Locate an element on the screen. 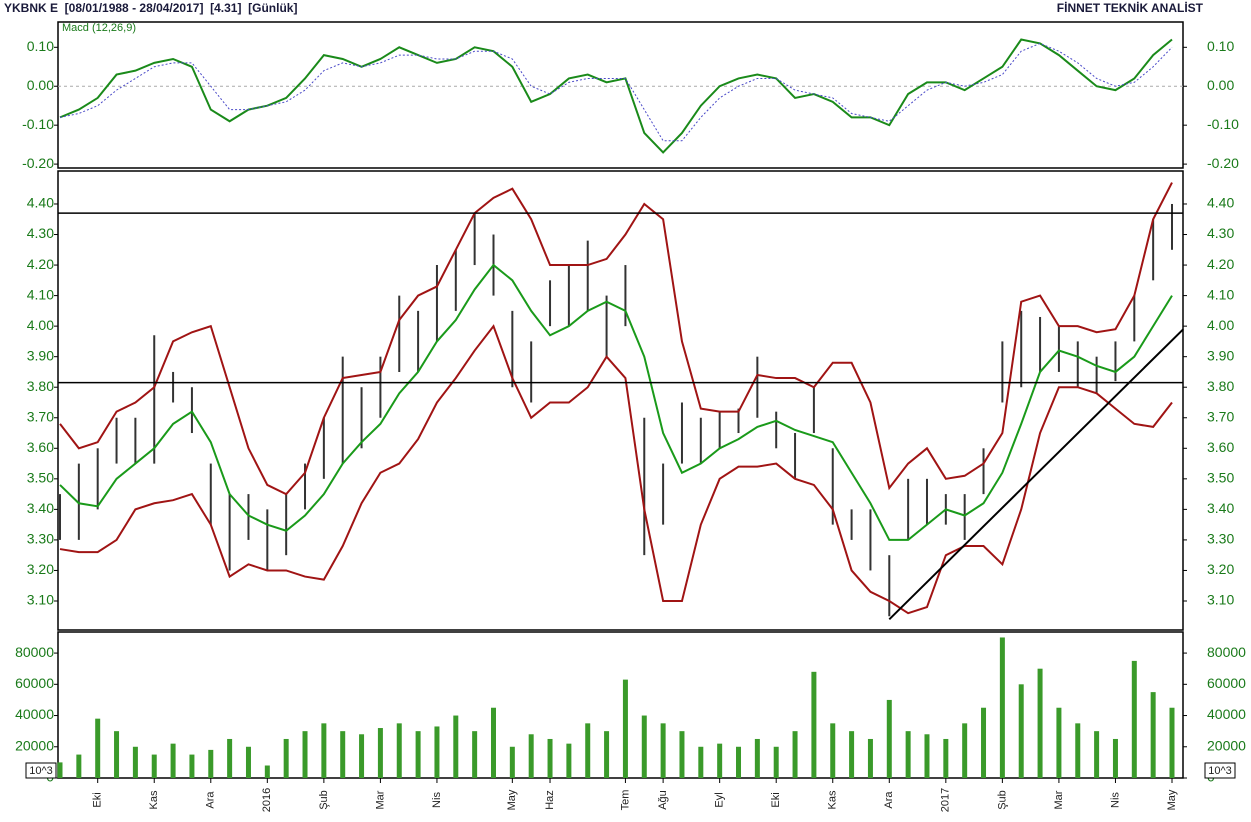  y-tick-label: 4.20 is located at coordinates (40, 264).